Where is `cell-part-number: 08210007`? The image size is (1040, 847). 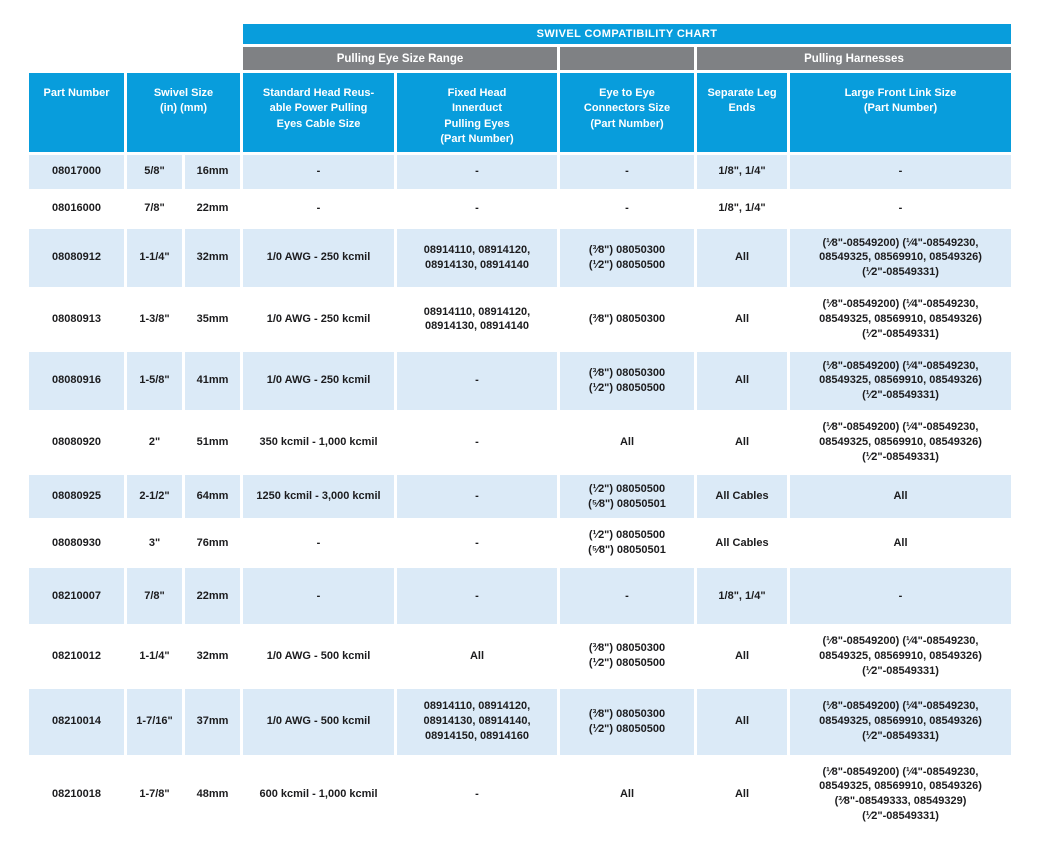
cell-part-number: 08210007 is located at coordinates (76, 596).